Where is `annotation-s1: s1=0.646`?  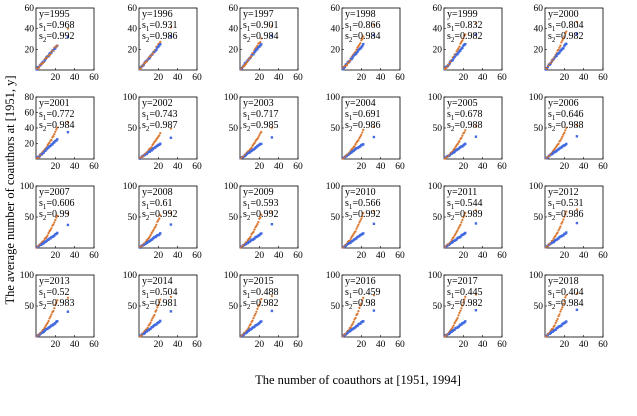 annotation-s1: s1=0.646 is located at coordinates (566, 115).